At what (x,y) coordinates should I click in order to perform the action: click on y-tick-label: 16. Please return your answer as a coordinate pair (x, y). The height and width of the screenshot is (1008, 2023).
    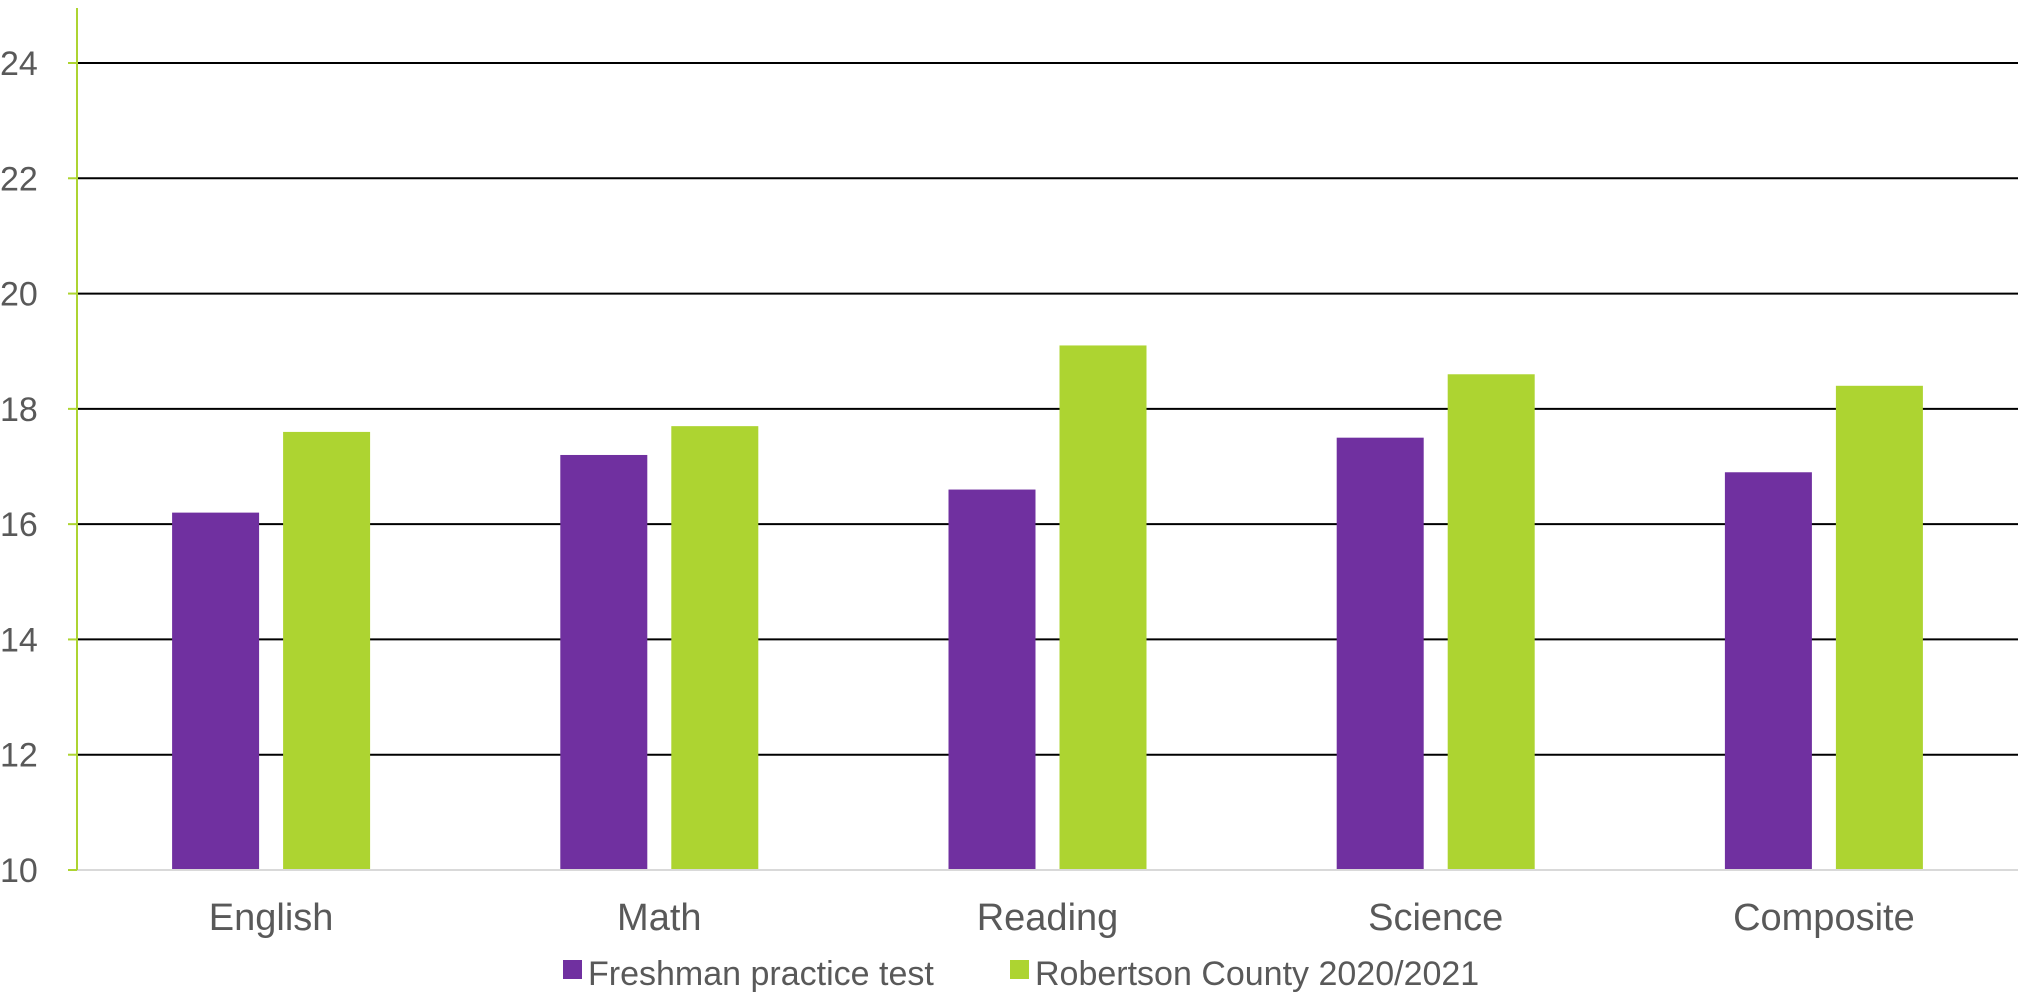
    Looking at the image, I should click on (19, 525).